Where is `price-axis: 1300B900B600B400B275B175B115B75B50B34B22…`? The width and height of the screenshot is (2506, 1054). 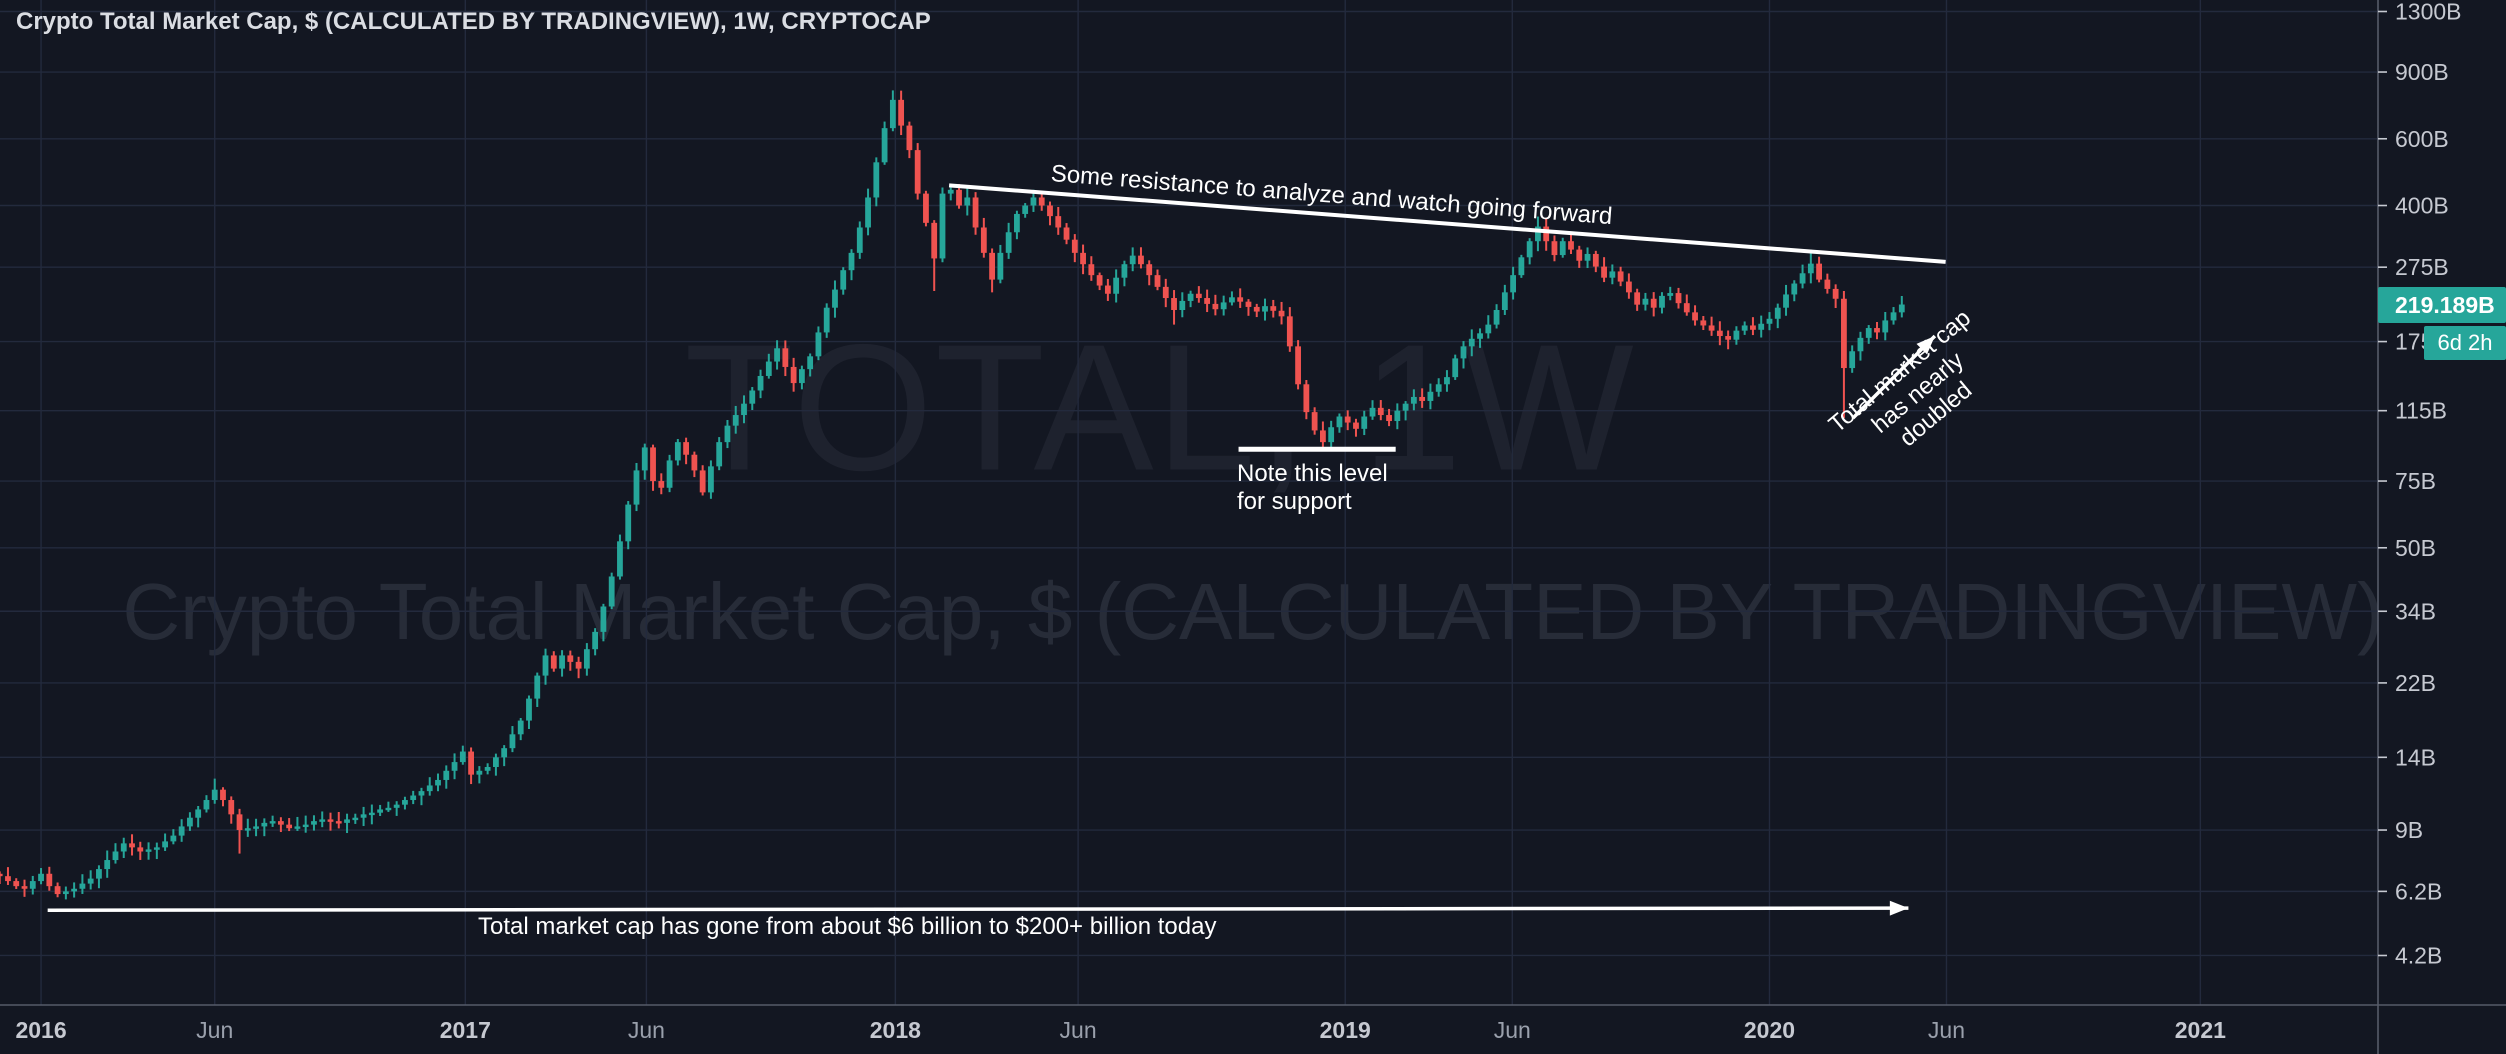 price-axis: 1300B900B600B400B275B175B115B75B50B34B22… is located at coordinates (2420, 484).